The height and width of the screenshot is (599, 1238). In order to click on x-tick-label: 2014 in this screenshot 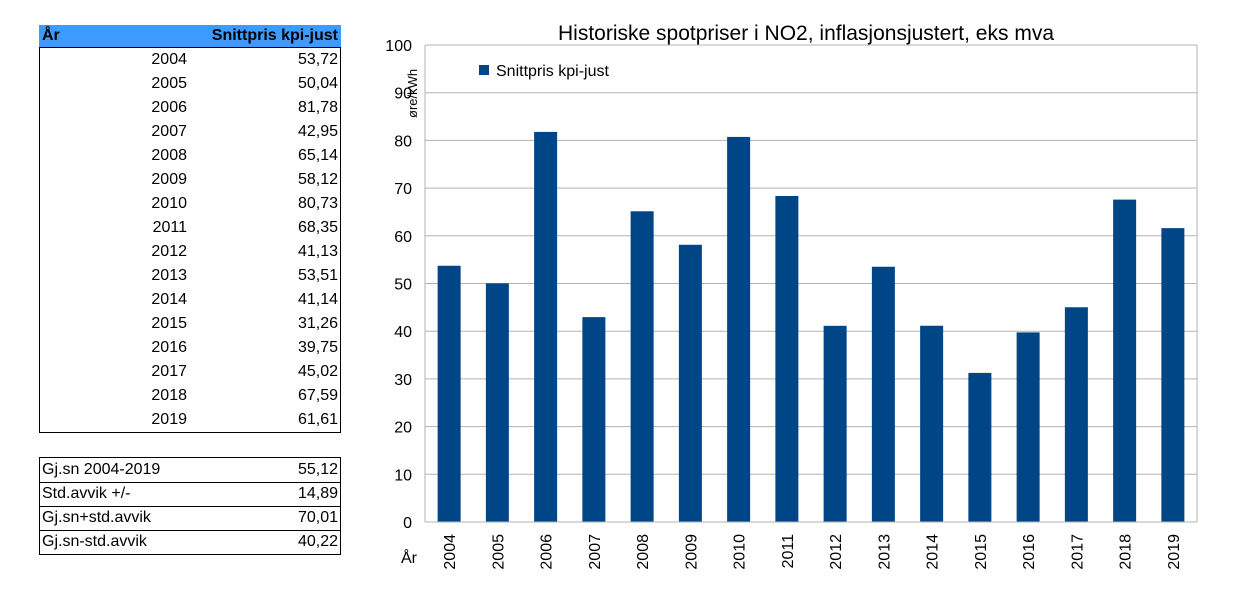, I will do `click(933, 552)`.